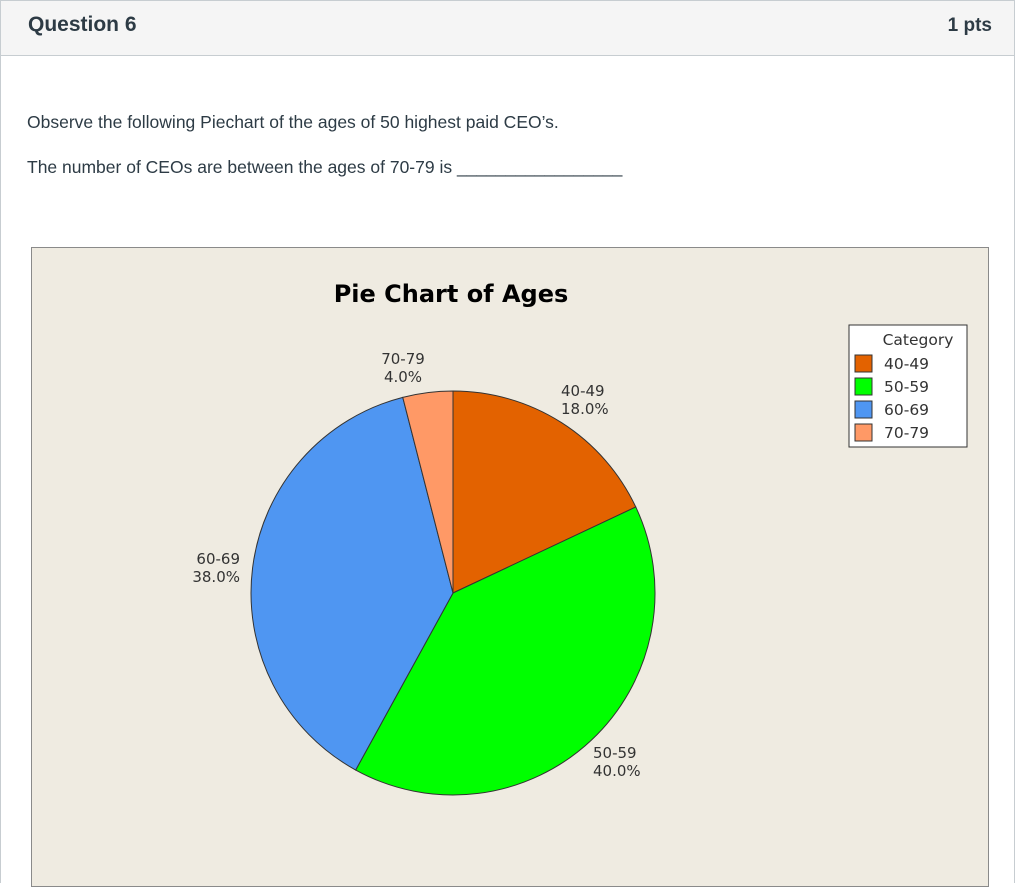 This screenshot has height=888, width=1017. Describe the element at coordinates (906, 410) in the screenshot. I see `legend-label-60-69: 60-69` at that location.